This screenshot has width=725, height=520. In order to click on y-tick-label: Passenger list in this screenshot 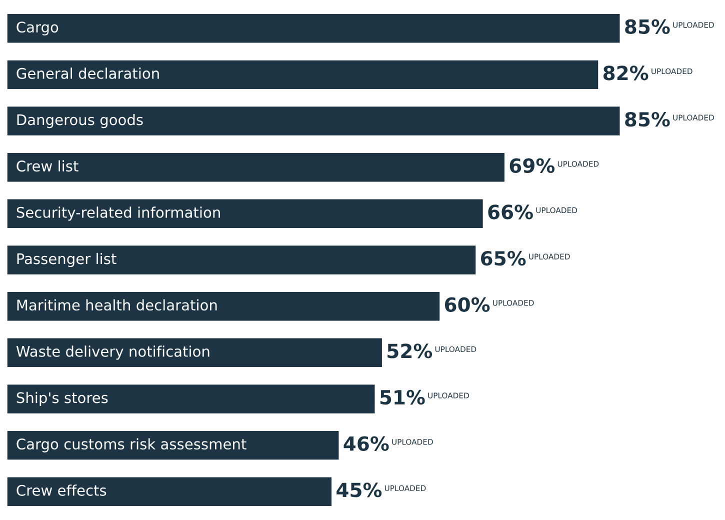, I will do `click(66, 260)`.